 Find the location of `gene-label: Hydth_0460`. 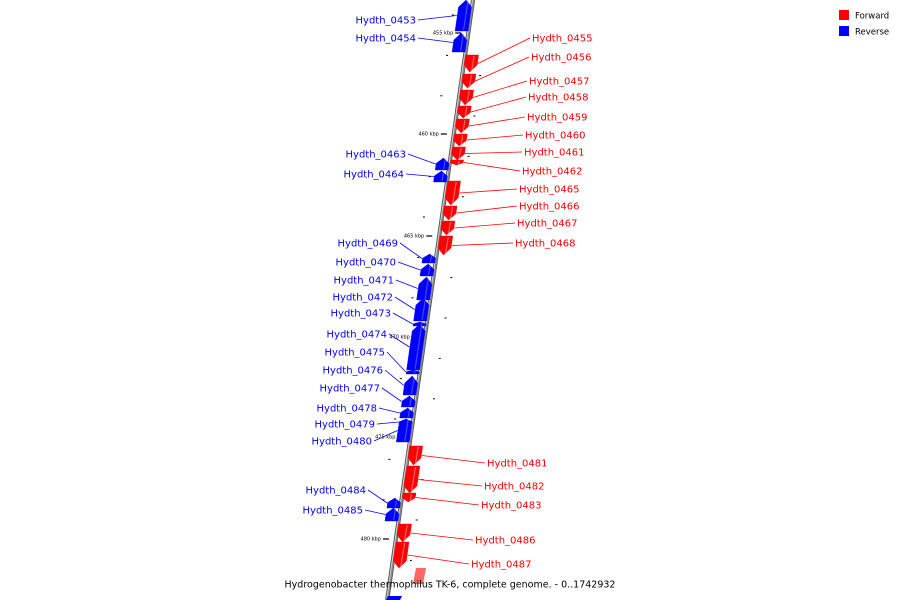

gene-label: Hydth_0460 is located at coordinates (555, 136).